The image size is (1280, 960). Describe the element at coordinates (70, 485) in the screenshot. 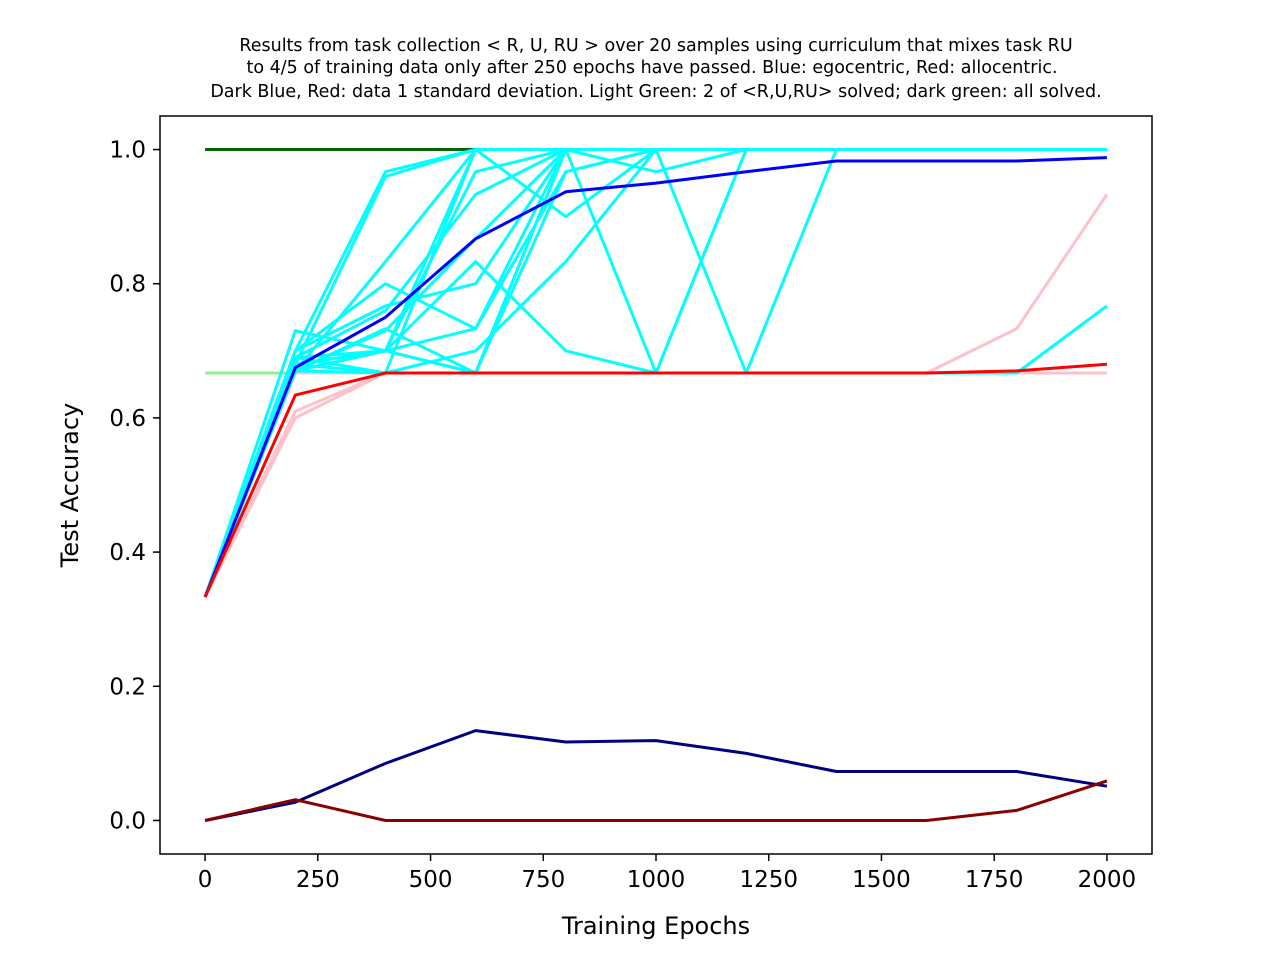

I see `y-axis-label: Test Accuracy` at that location.